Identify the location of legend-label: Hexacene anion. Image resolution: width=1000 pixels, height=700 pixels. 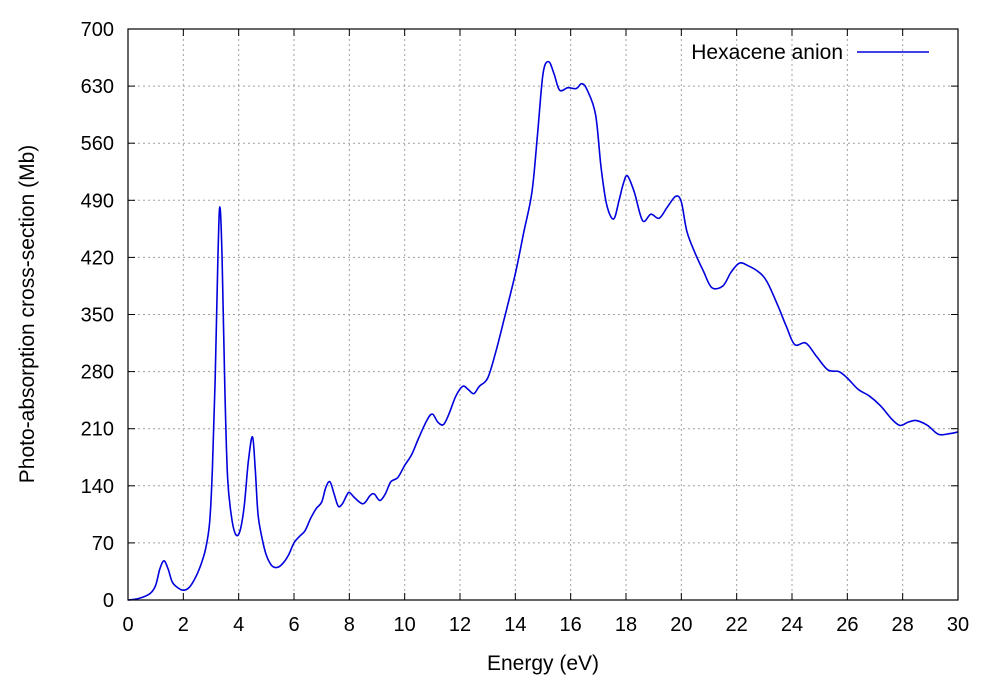
(767, 52).